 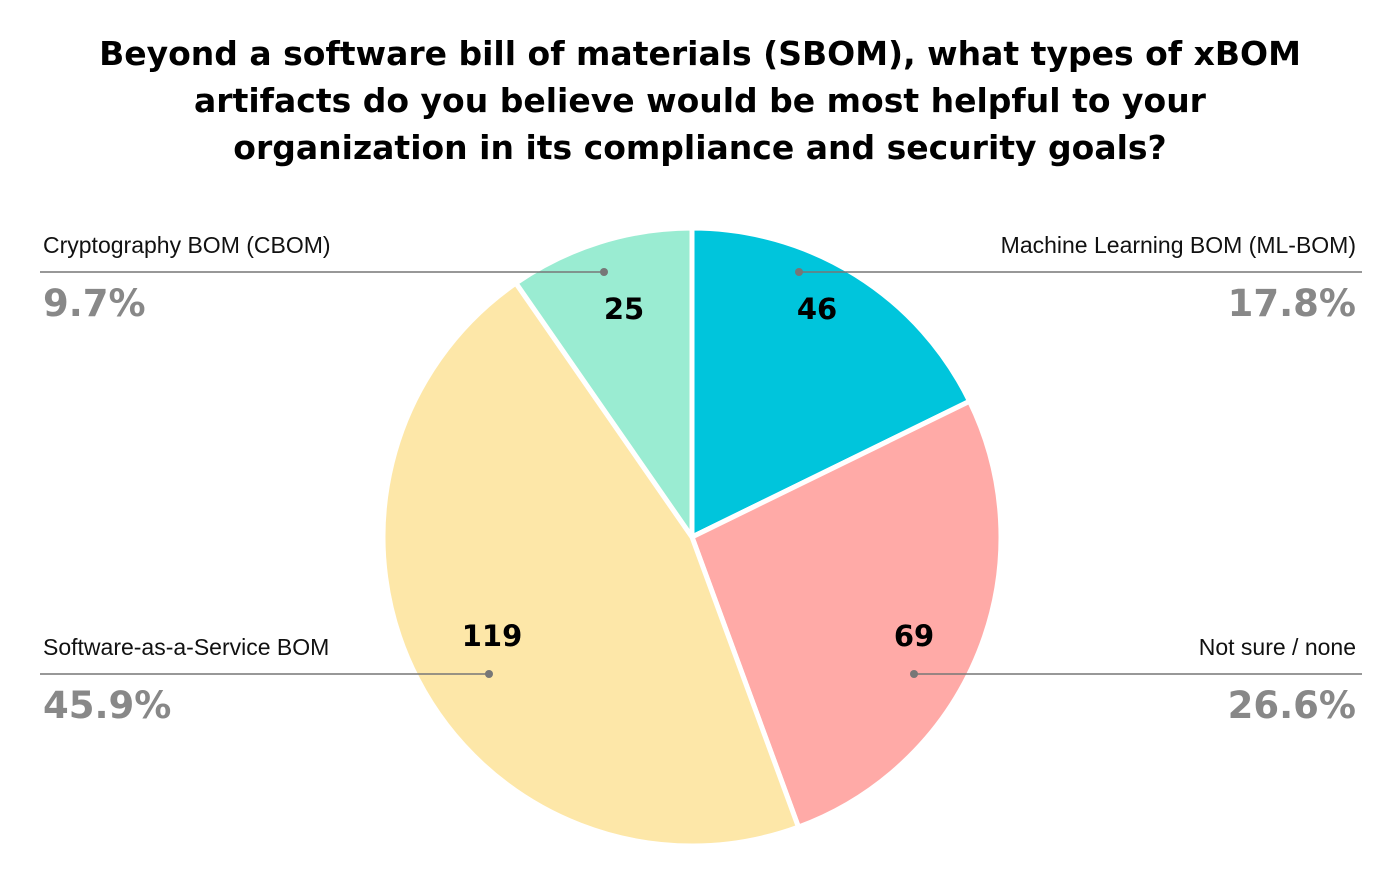 I want to click on slice-value-label: 46, so click(x=817, y=309).